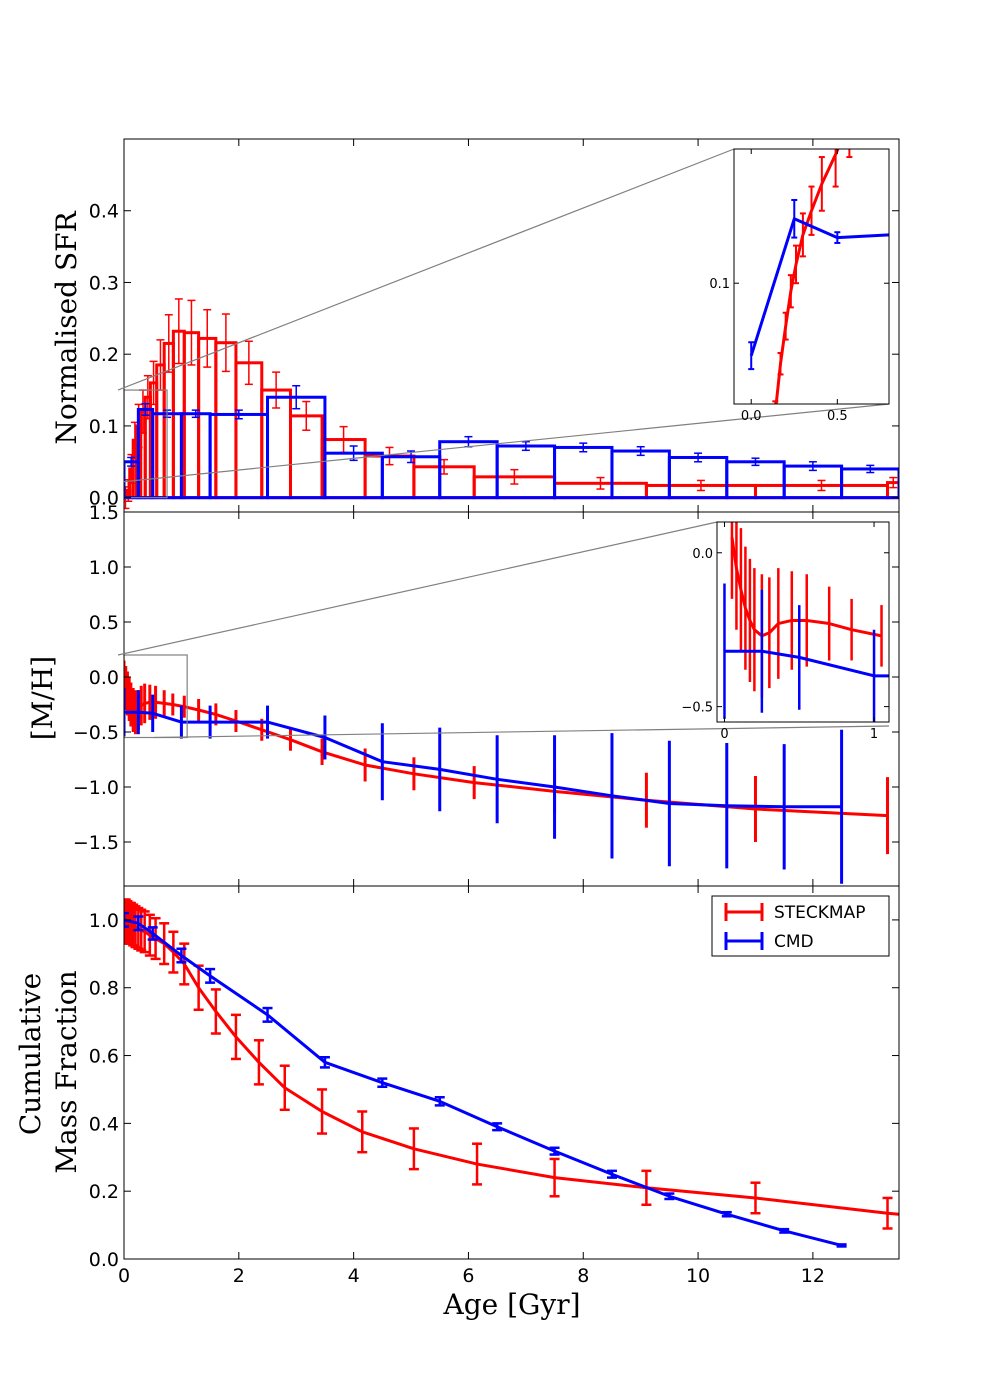 The image size is (1000, 1400). Describe the element at coordinates (146, 444) in the screenshot. I see `sfr-zoom-box` at that location.